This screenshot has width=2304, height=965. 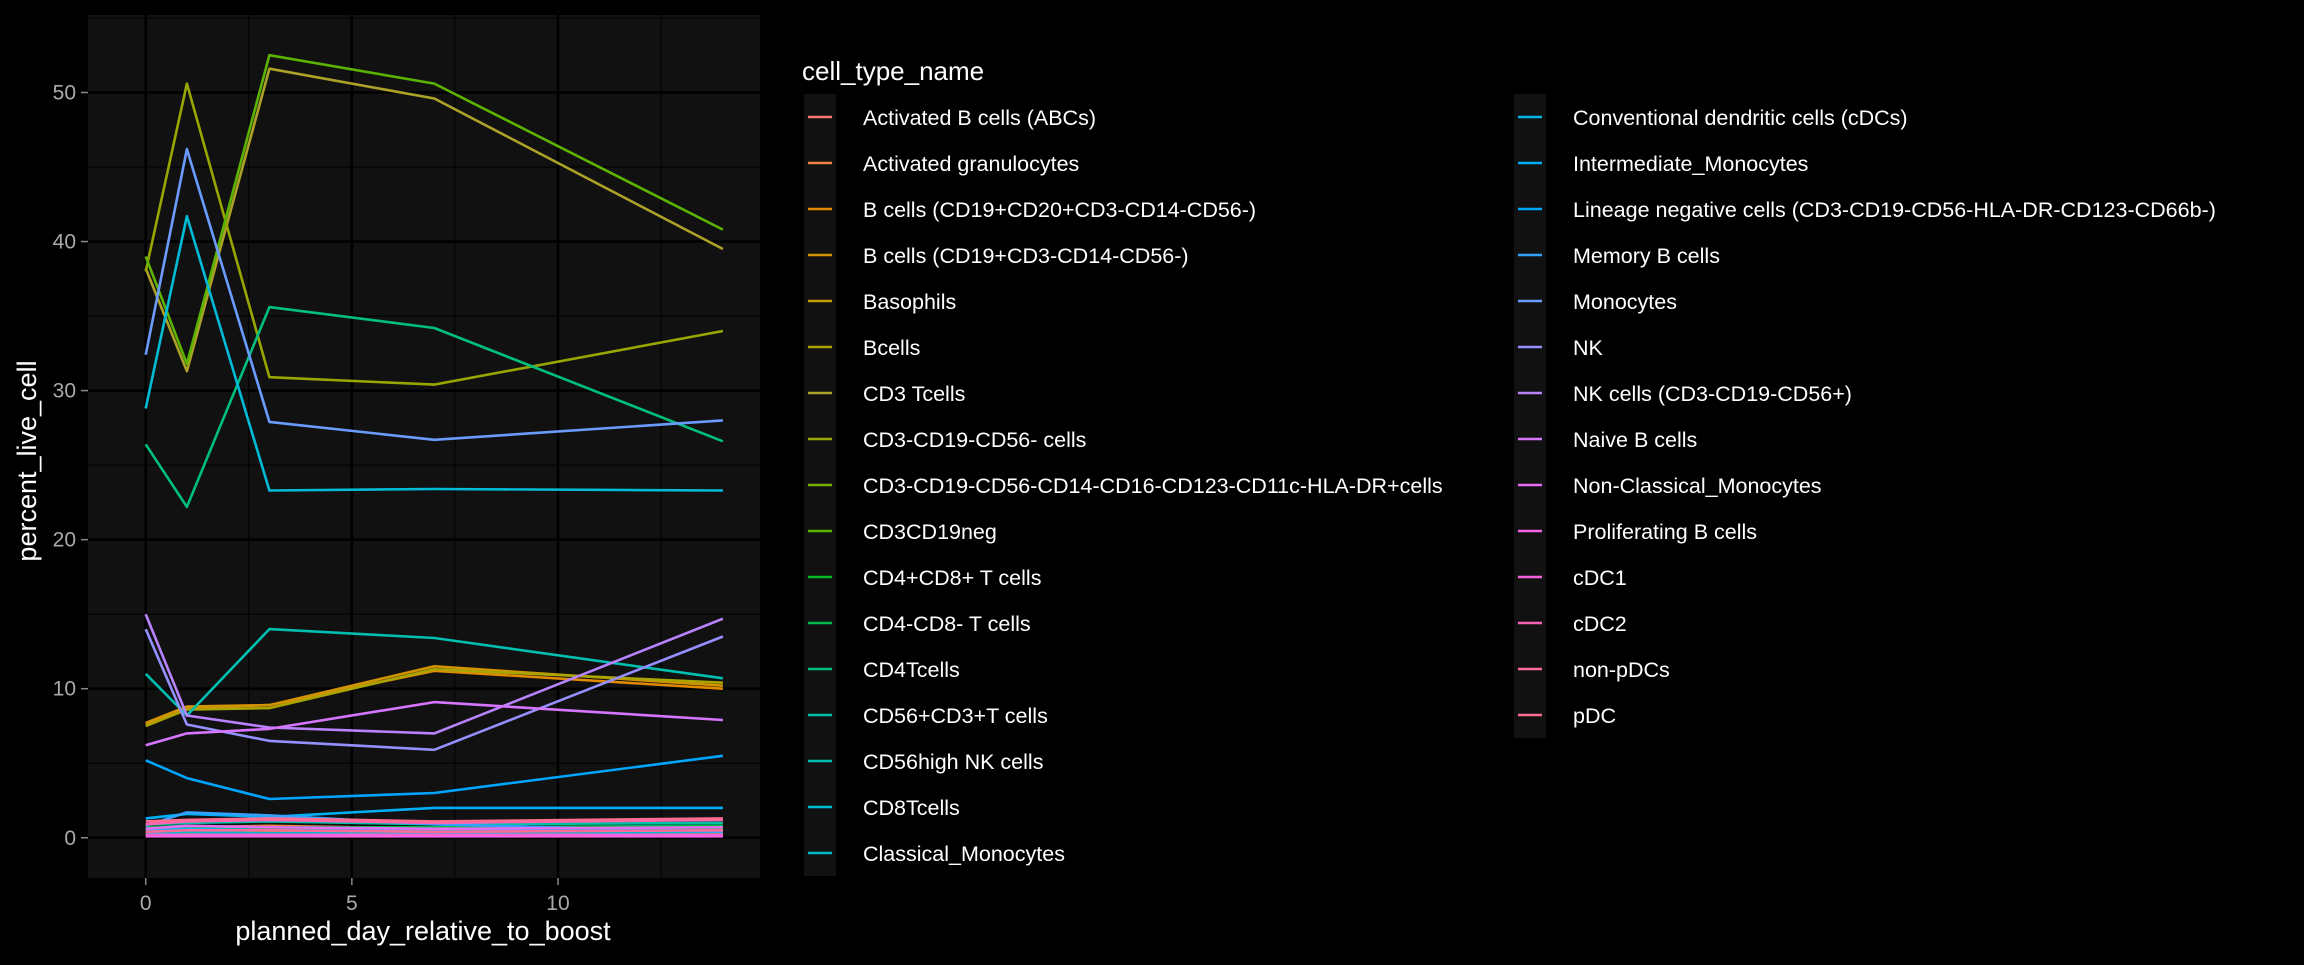 I want to click on legend-label-22: NK, so click(x=1588, y=348).